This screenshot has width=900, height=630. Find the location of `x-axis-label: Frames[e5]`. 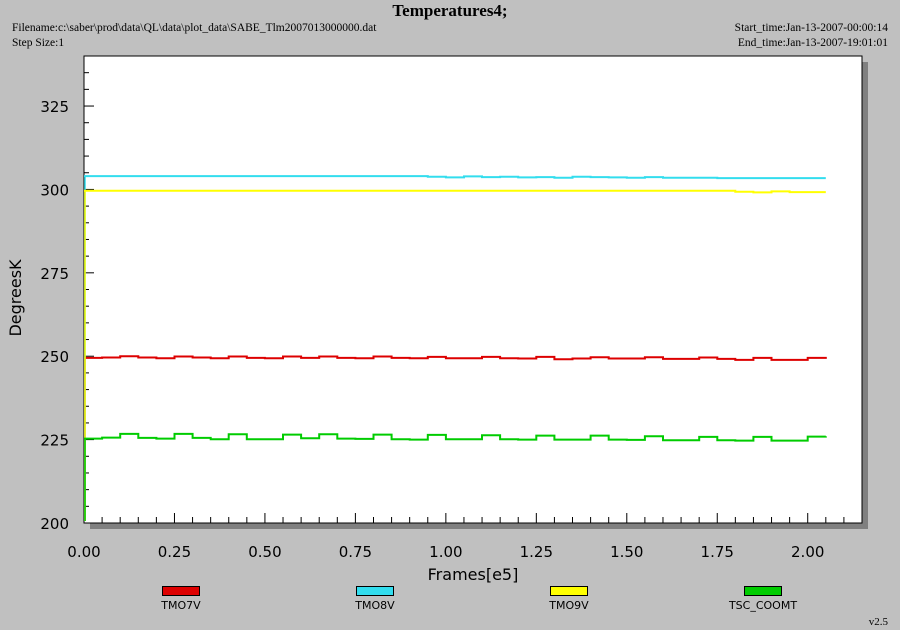

x-axis-label: Frames[e5] is located at coordinates (473, 574).